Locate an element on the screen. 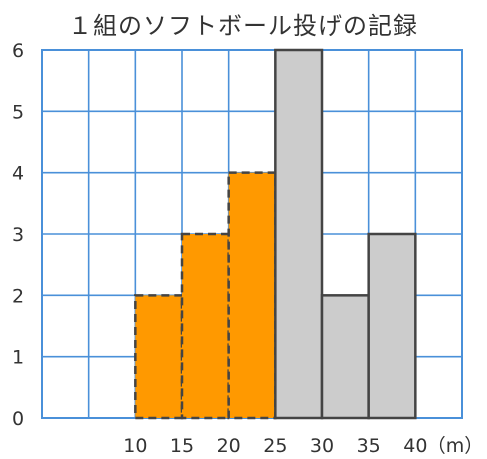 The height and width of the screenshot is (459, 487). y-tick-label: 6 is located at coordinates (18, 51).